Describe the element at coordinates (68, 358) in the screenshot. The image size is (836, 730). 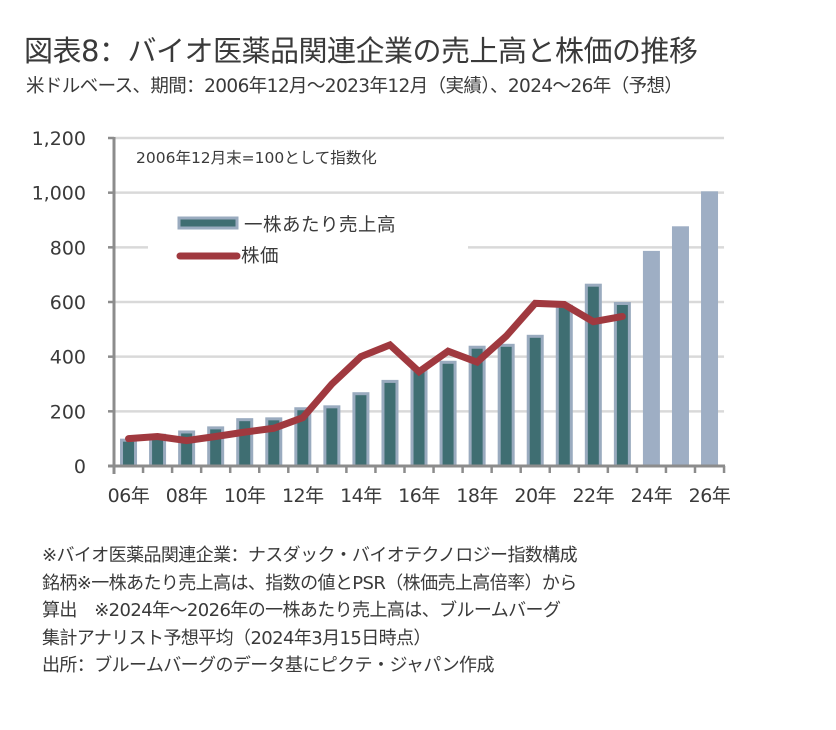
I see `y-tick-label: 400` at that location.